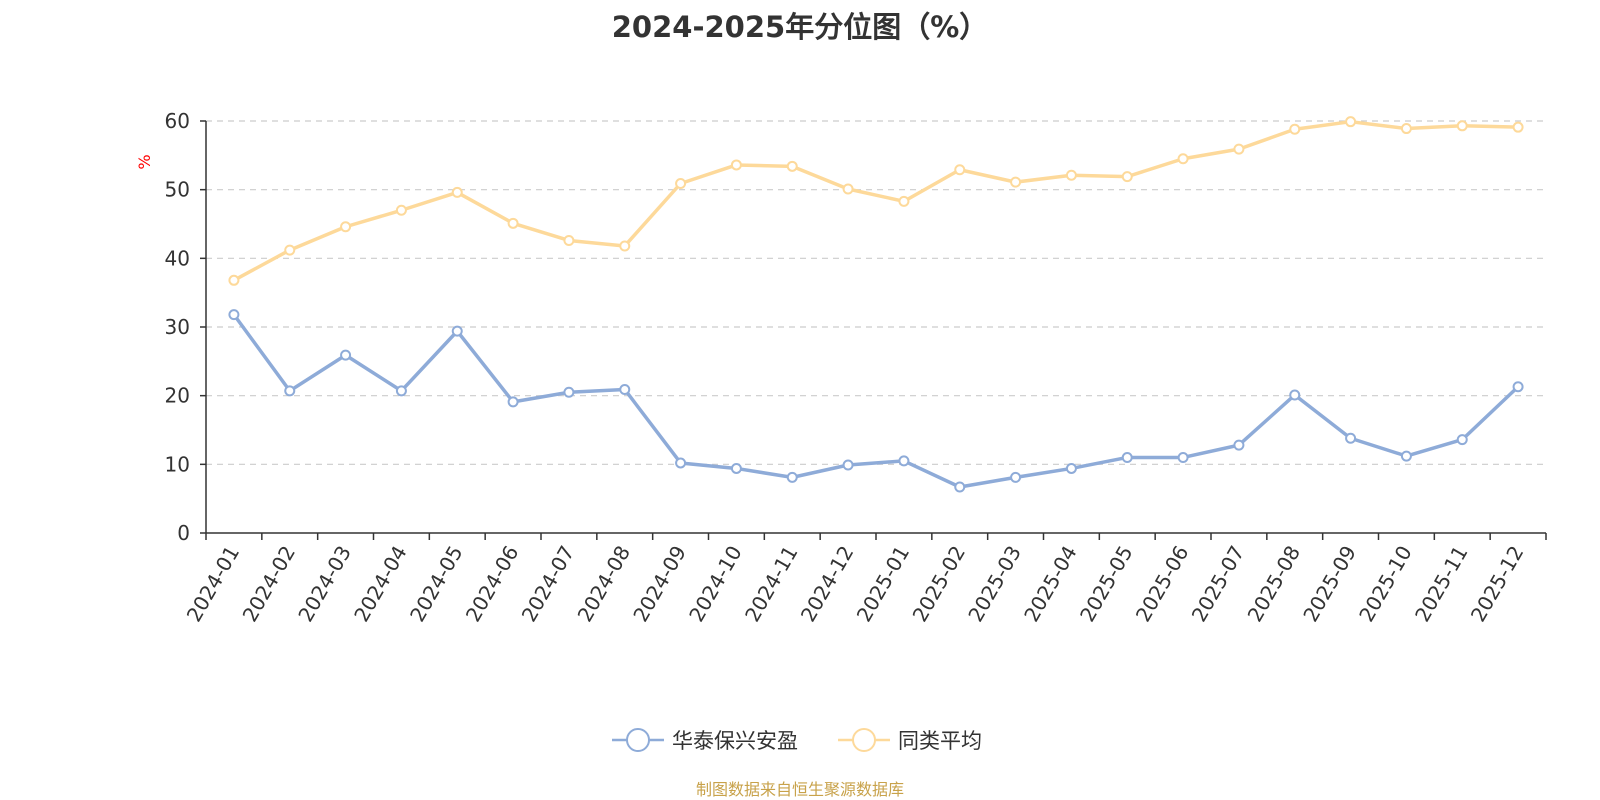  Describe the element at coordinates (1329, 584) in the screenshot. I see `x-tick-label: 2025-09` at that location.